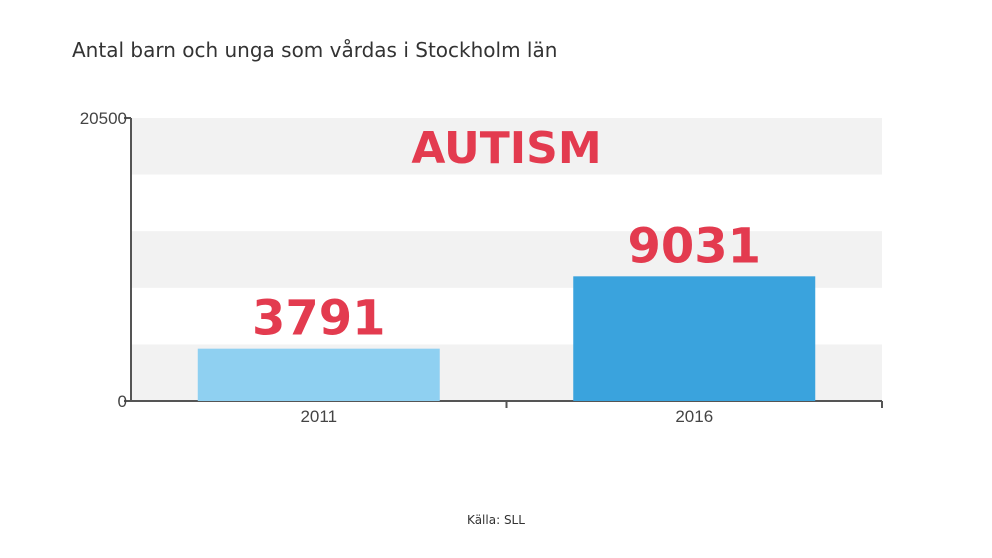 The image size is (992, 558). Describe the element at coordinates (122, 401) in the screenshot. I see `y-tick-label: 0` at that location.